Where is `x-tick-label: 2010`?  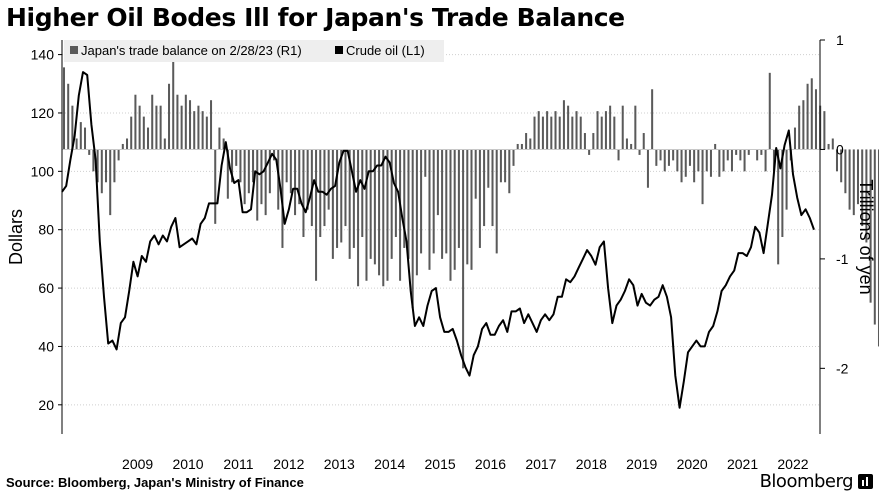
x-tick-label: 2010 is located at coordinates (187, 464).